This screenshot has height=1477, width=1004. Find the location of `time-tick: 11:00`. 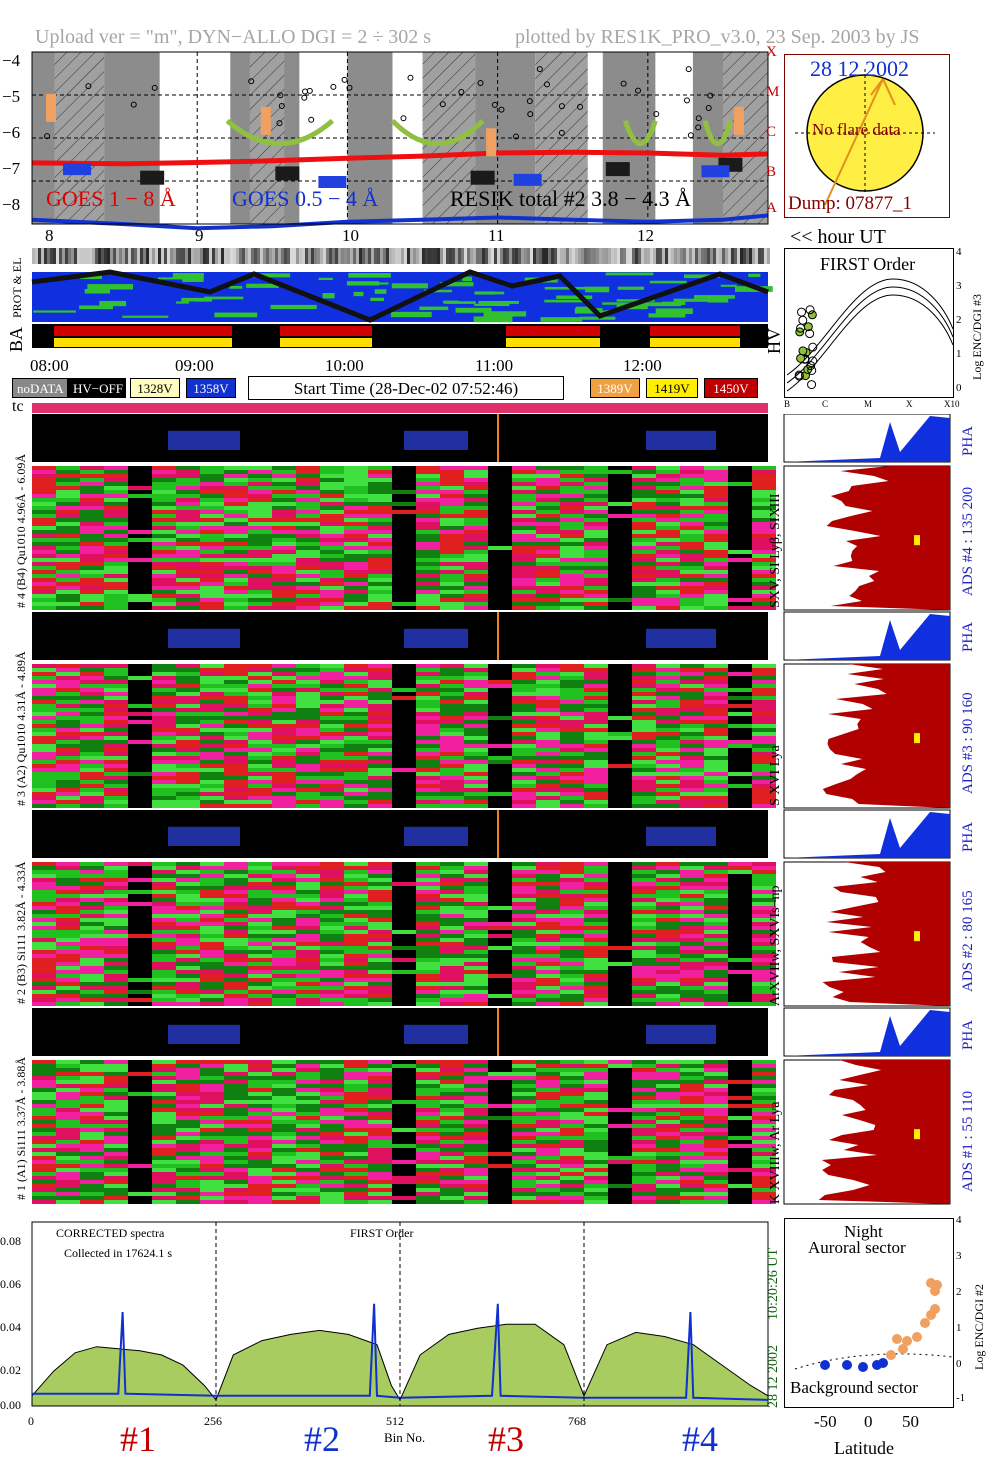

time-tick: 11:00 is located at coordinates (494, 365).